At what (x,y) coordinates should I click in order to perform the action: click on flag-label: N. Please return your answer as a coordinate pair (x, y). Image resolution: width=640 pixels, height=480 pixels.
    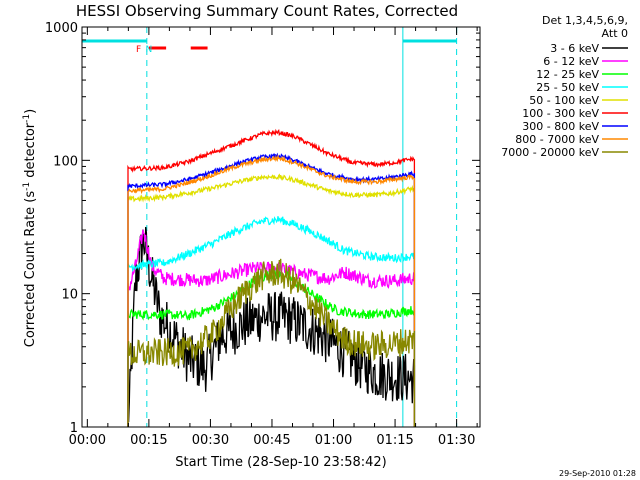
    Looking at the image, I should click on (149, 50).